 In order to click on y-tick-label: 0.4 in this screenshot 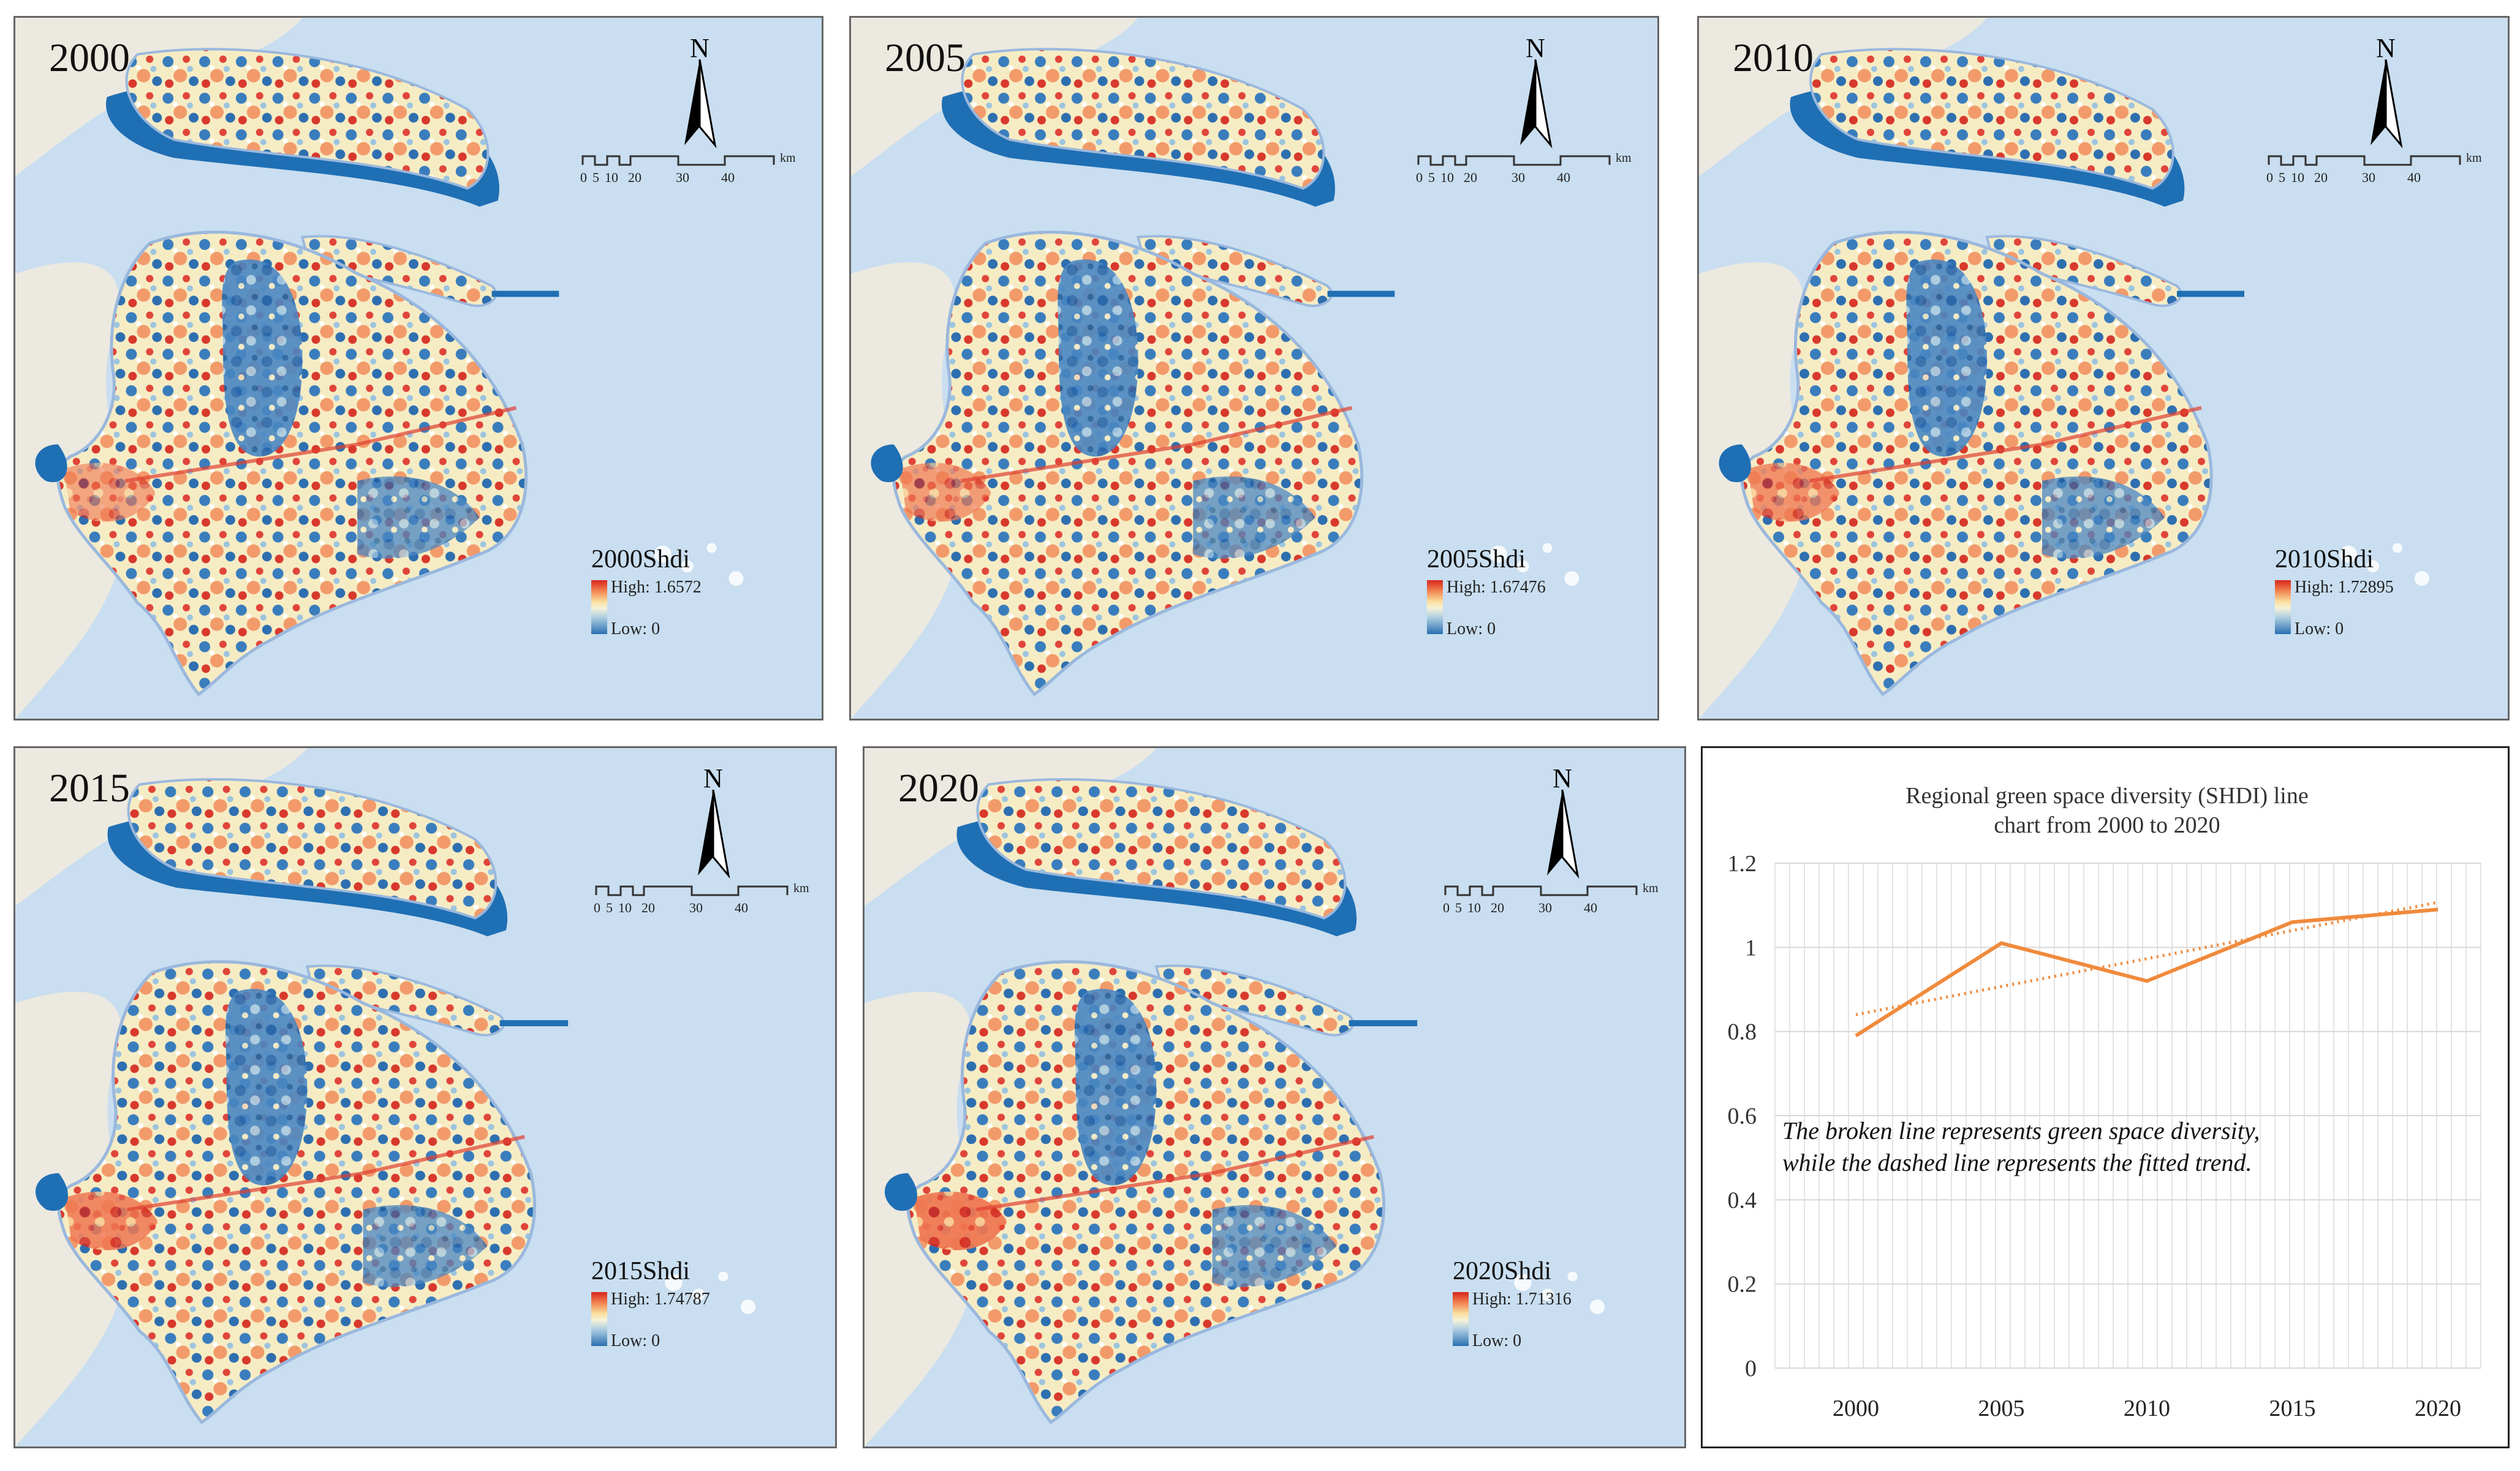, I will do `click(1742, 1200)`.